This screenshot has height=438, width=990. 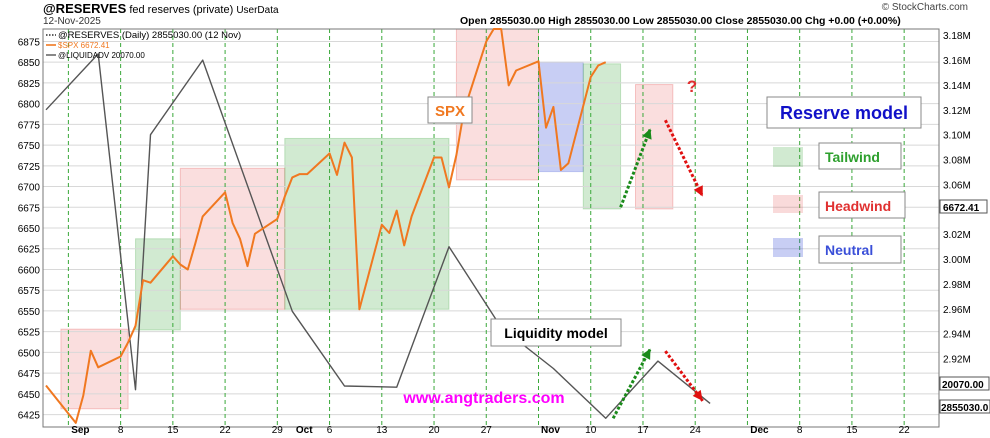 I want to click on symbol-subtitle: fed reserves (private), so click(x=181, y=10).